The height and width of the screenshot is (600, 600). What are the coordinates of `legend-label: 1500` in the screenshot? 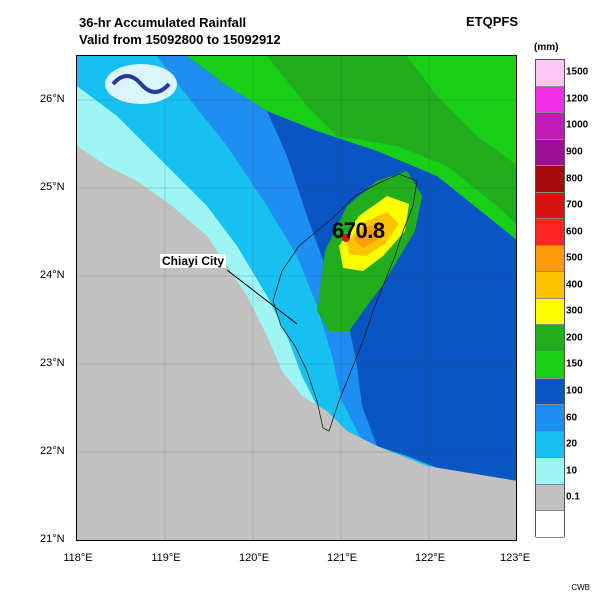 It's located at (577, 72).